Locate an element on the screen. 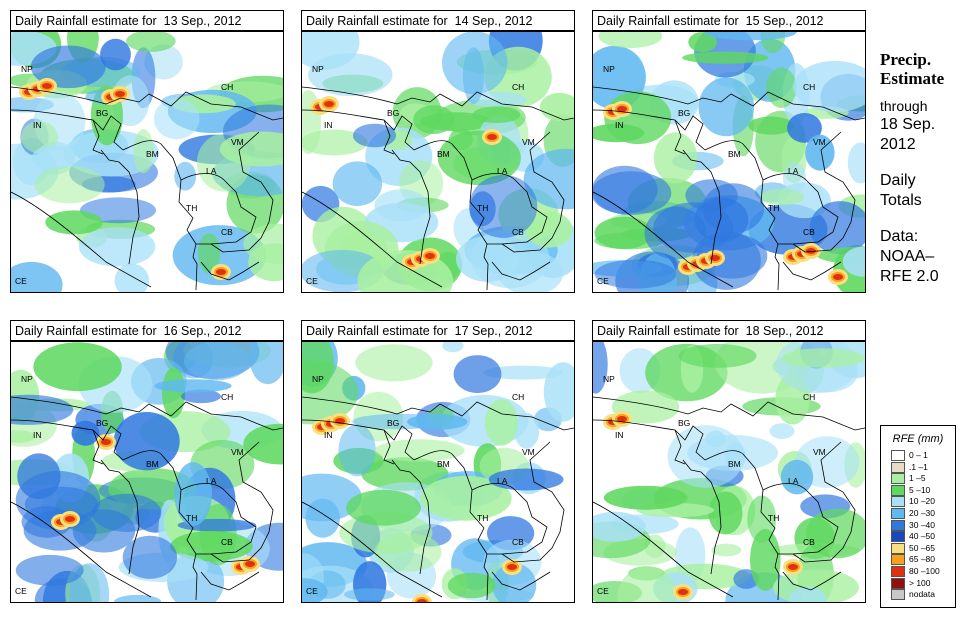 The width and height of the screenshot is (967, 639). country-label: BM is located at coordinates (734, 154).